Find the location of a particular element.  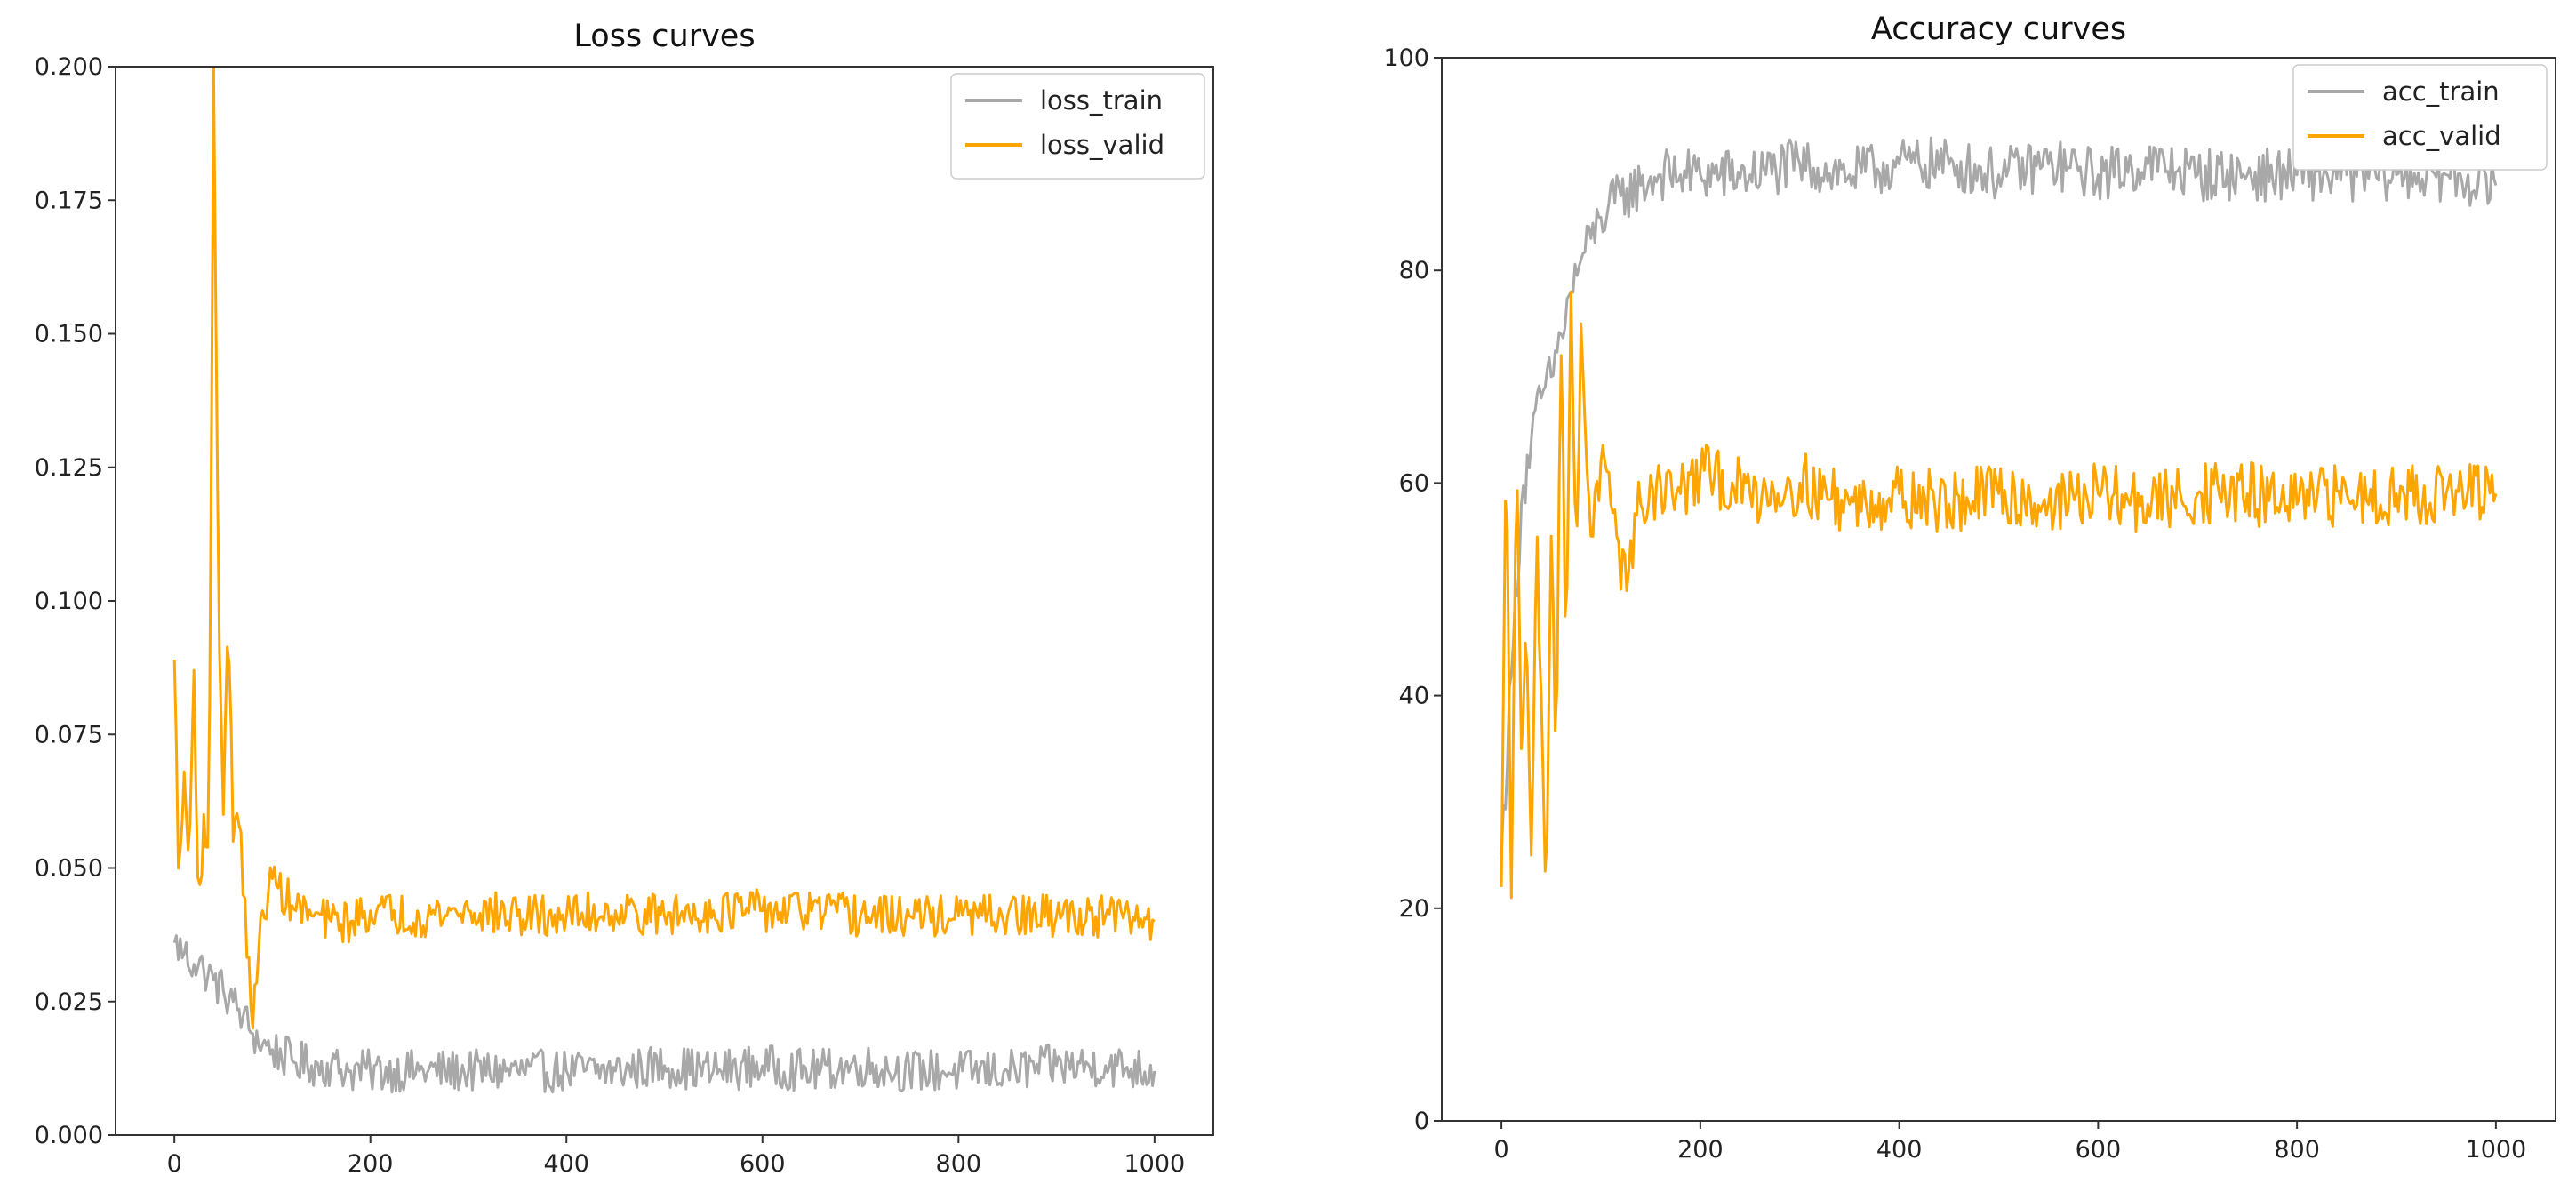

y-tick-label: 0.200 is located at coordinates (69, 67).